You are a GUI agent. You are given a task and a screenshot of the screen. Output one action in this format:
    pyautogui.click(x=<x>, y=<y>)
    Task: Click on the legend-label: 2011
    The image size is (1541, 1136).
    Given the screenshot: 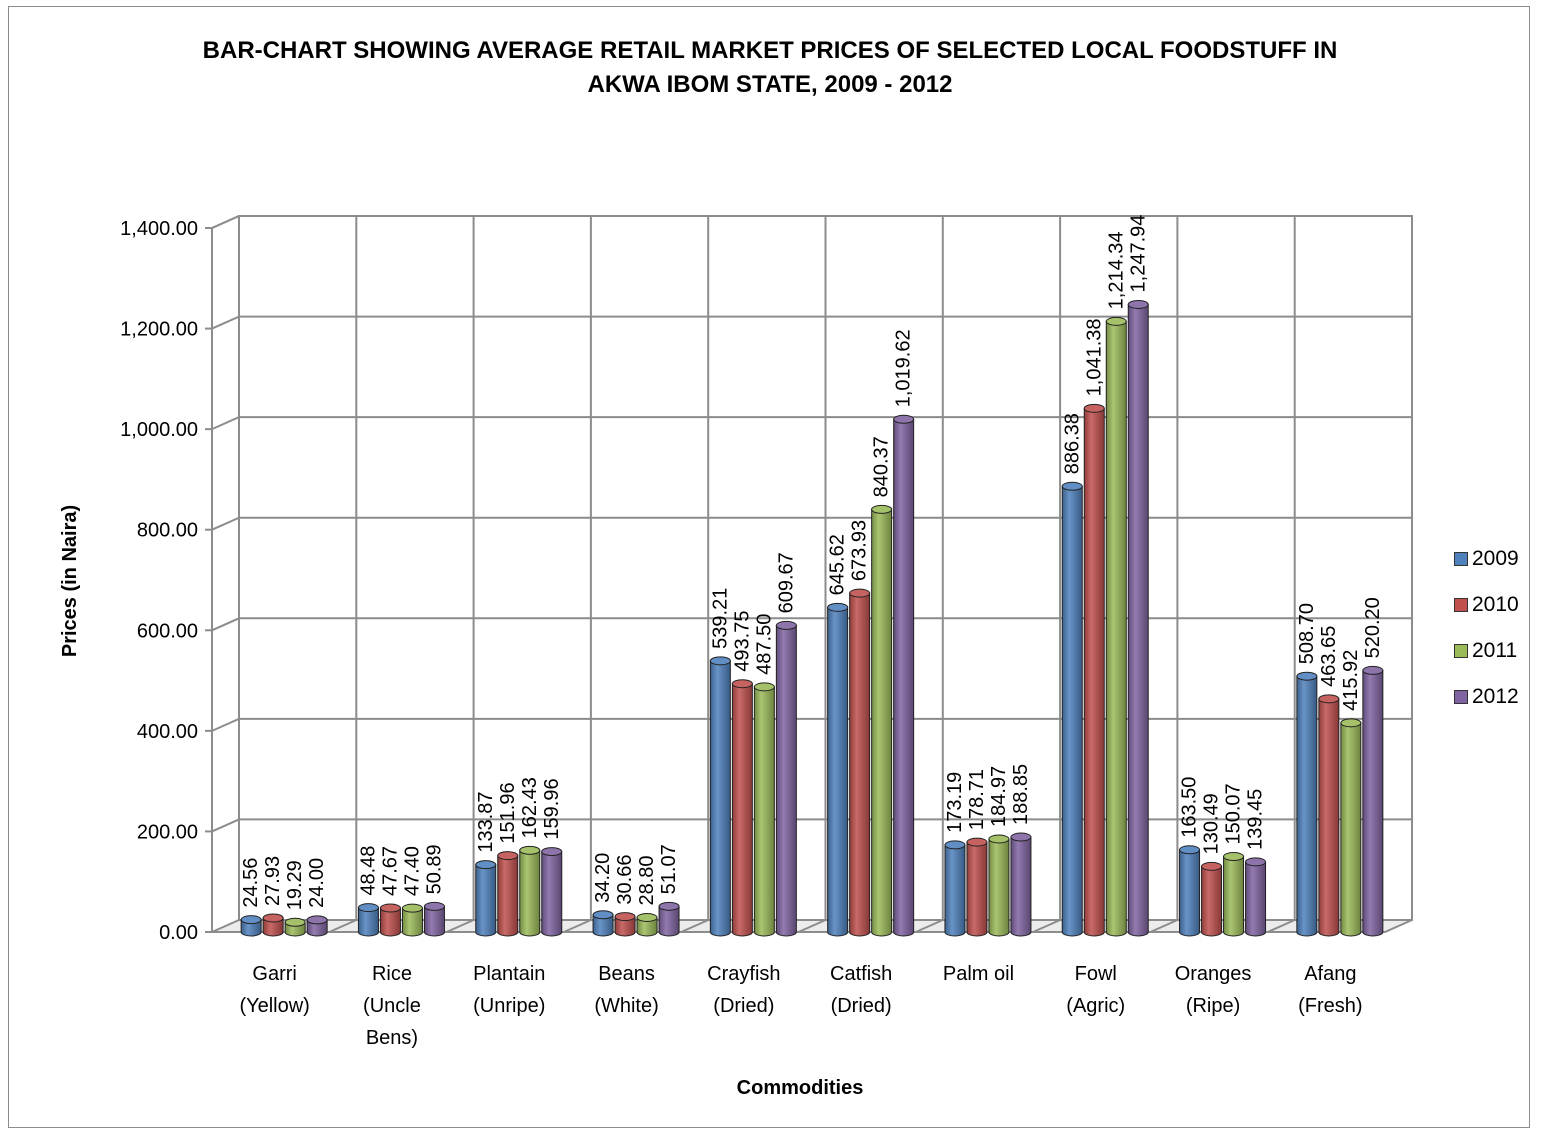 What is the action you would take?
    pyautogui.click(x=1495, y=650)
    